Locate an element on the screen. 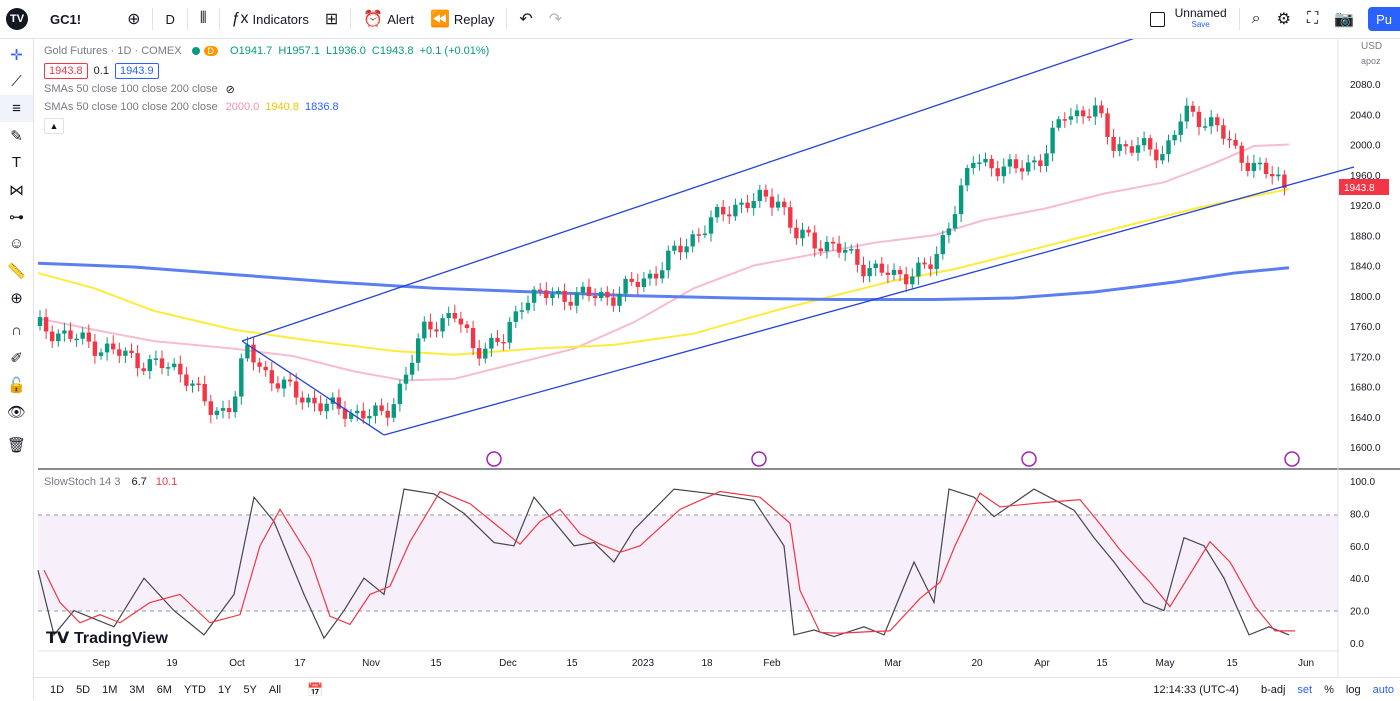 The height and width of the screenshot is (701, 1400). b-adj-toggle: b-adj is located at coordinates (1273, 689).